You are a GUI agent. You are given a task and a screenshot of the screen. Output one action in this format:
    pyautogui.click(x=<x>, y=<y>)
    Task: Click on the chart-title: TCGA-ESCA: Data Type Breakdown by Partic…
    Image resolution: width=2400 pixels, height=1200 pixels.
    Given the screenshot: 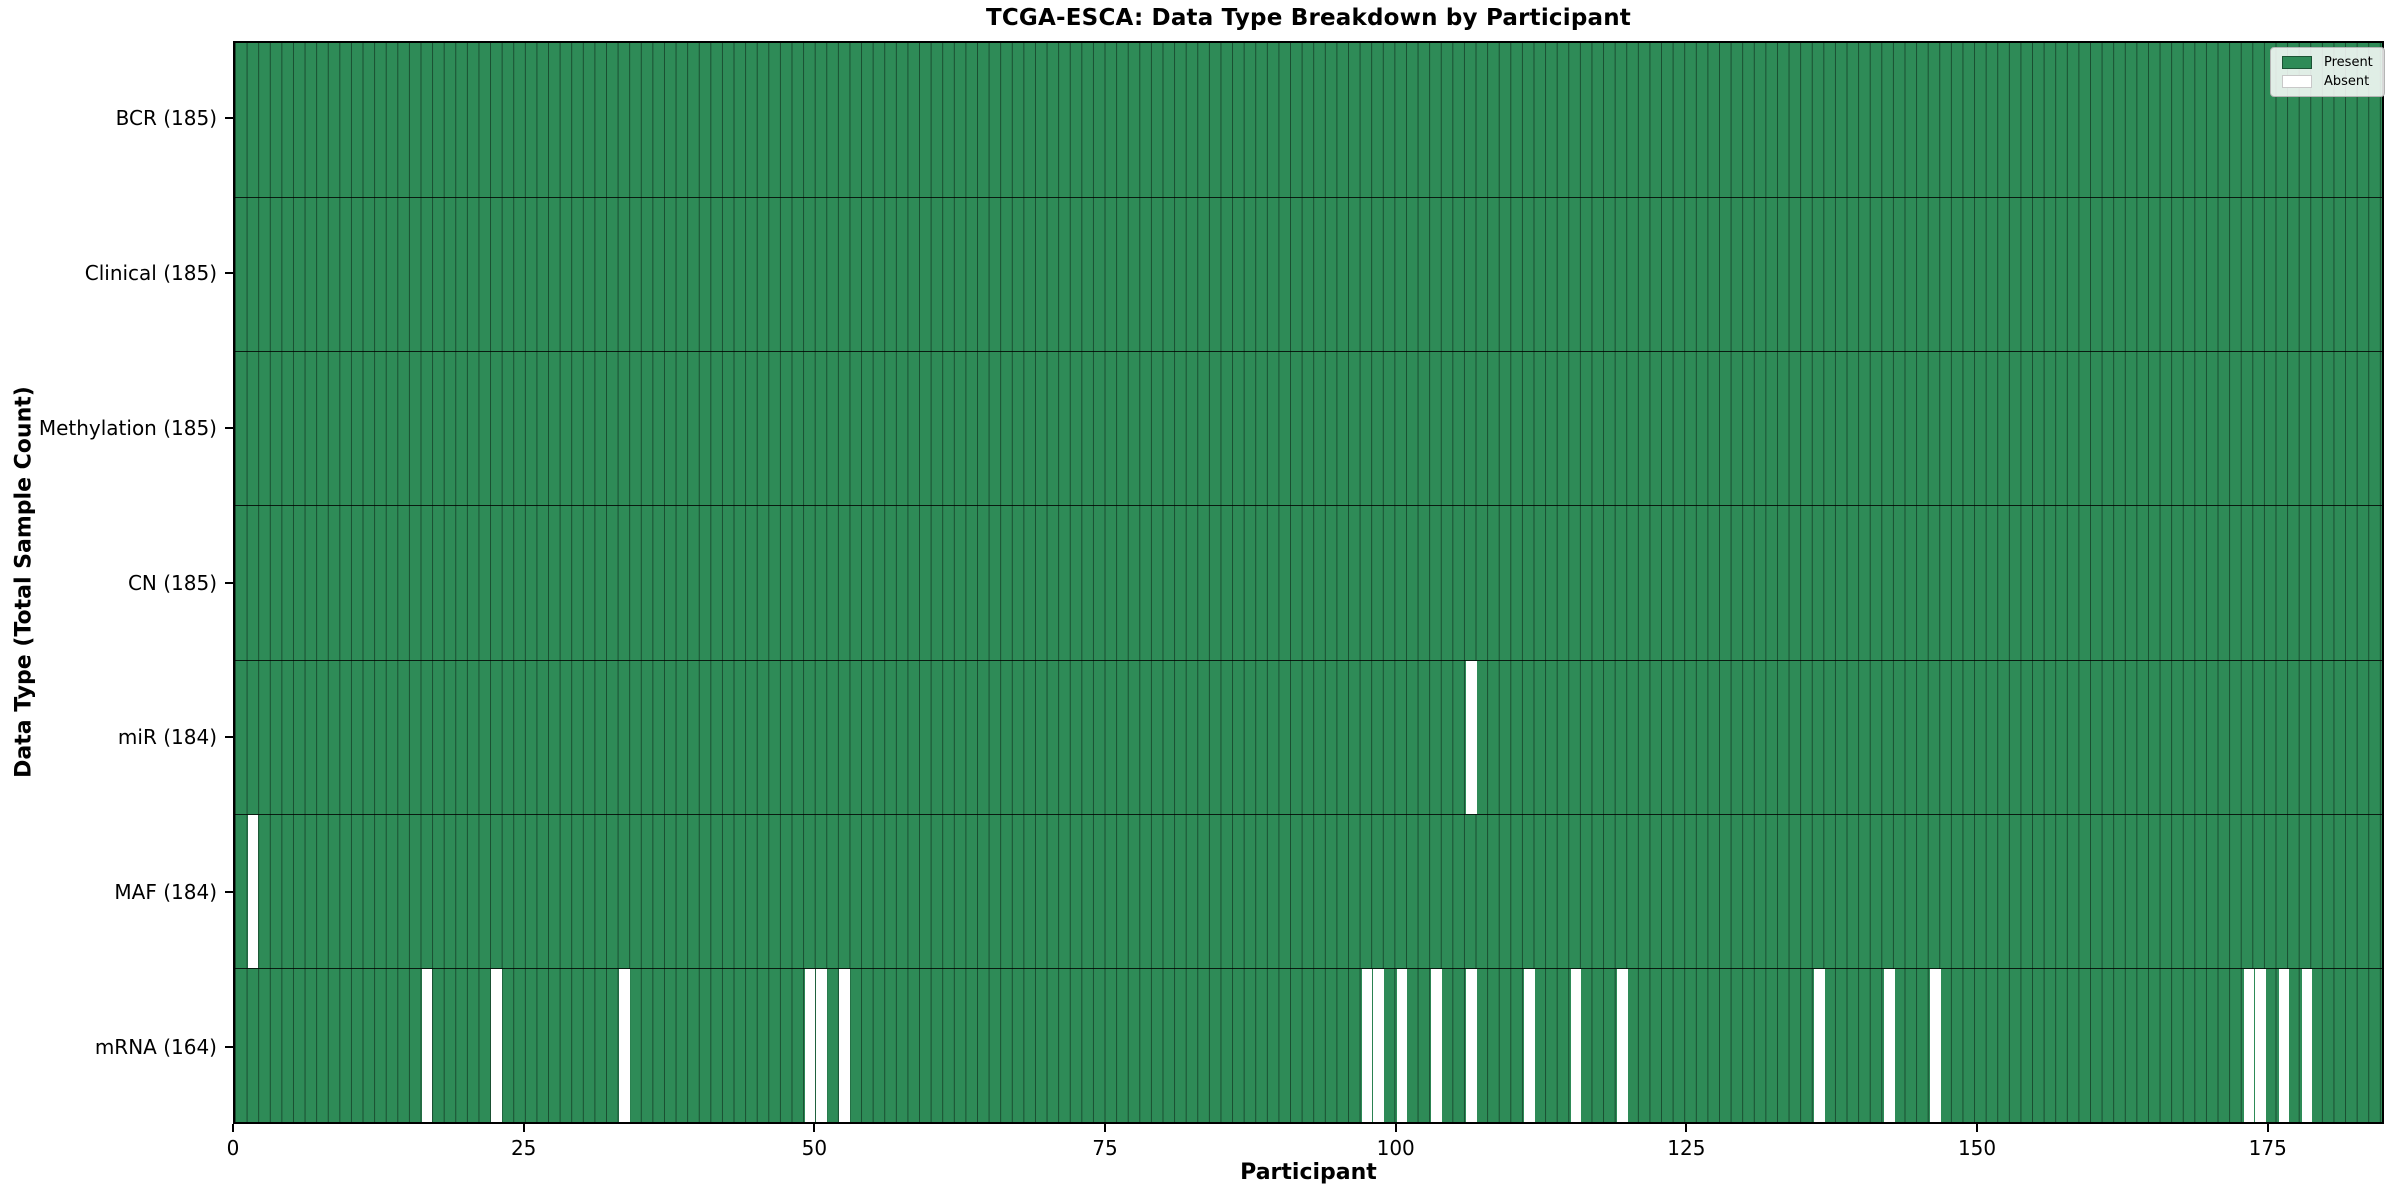 What is the action you would take?
    pyautogui.click(x=1308, y=18)
    